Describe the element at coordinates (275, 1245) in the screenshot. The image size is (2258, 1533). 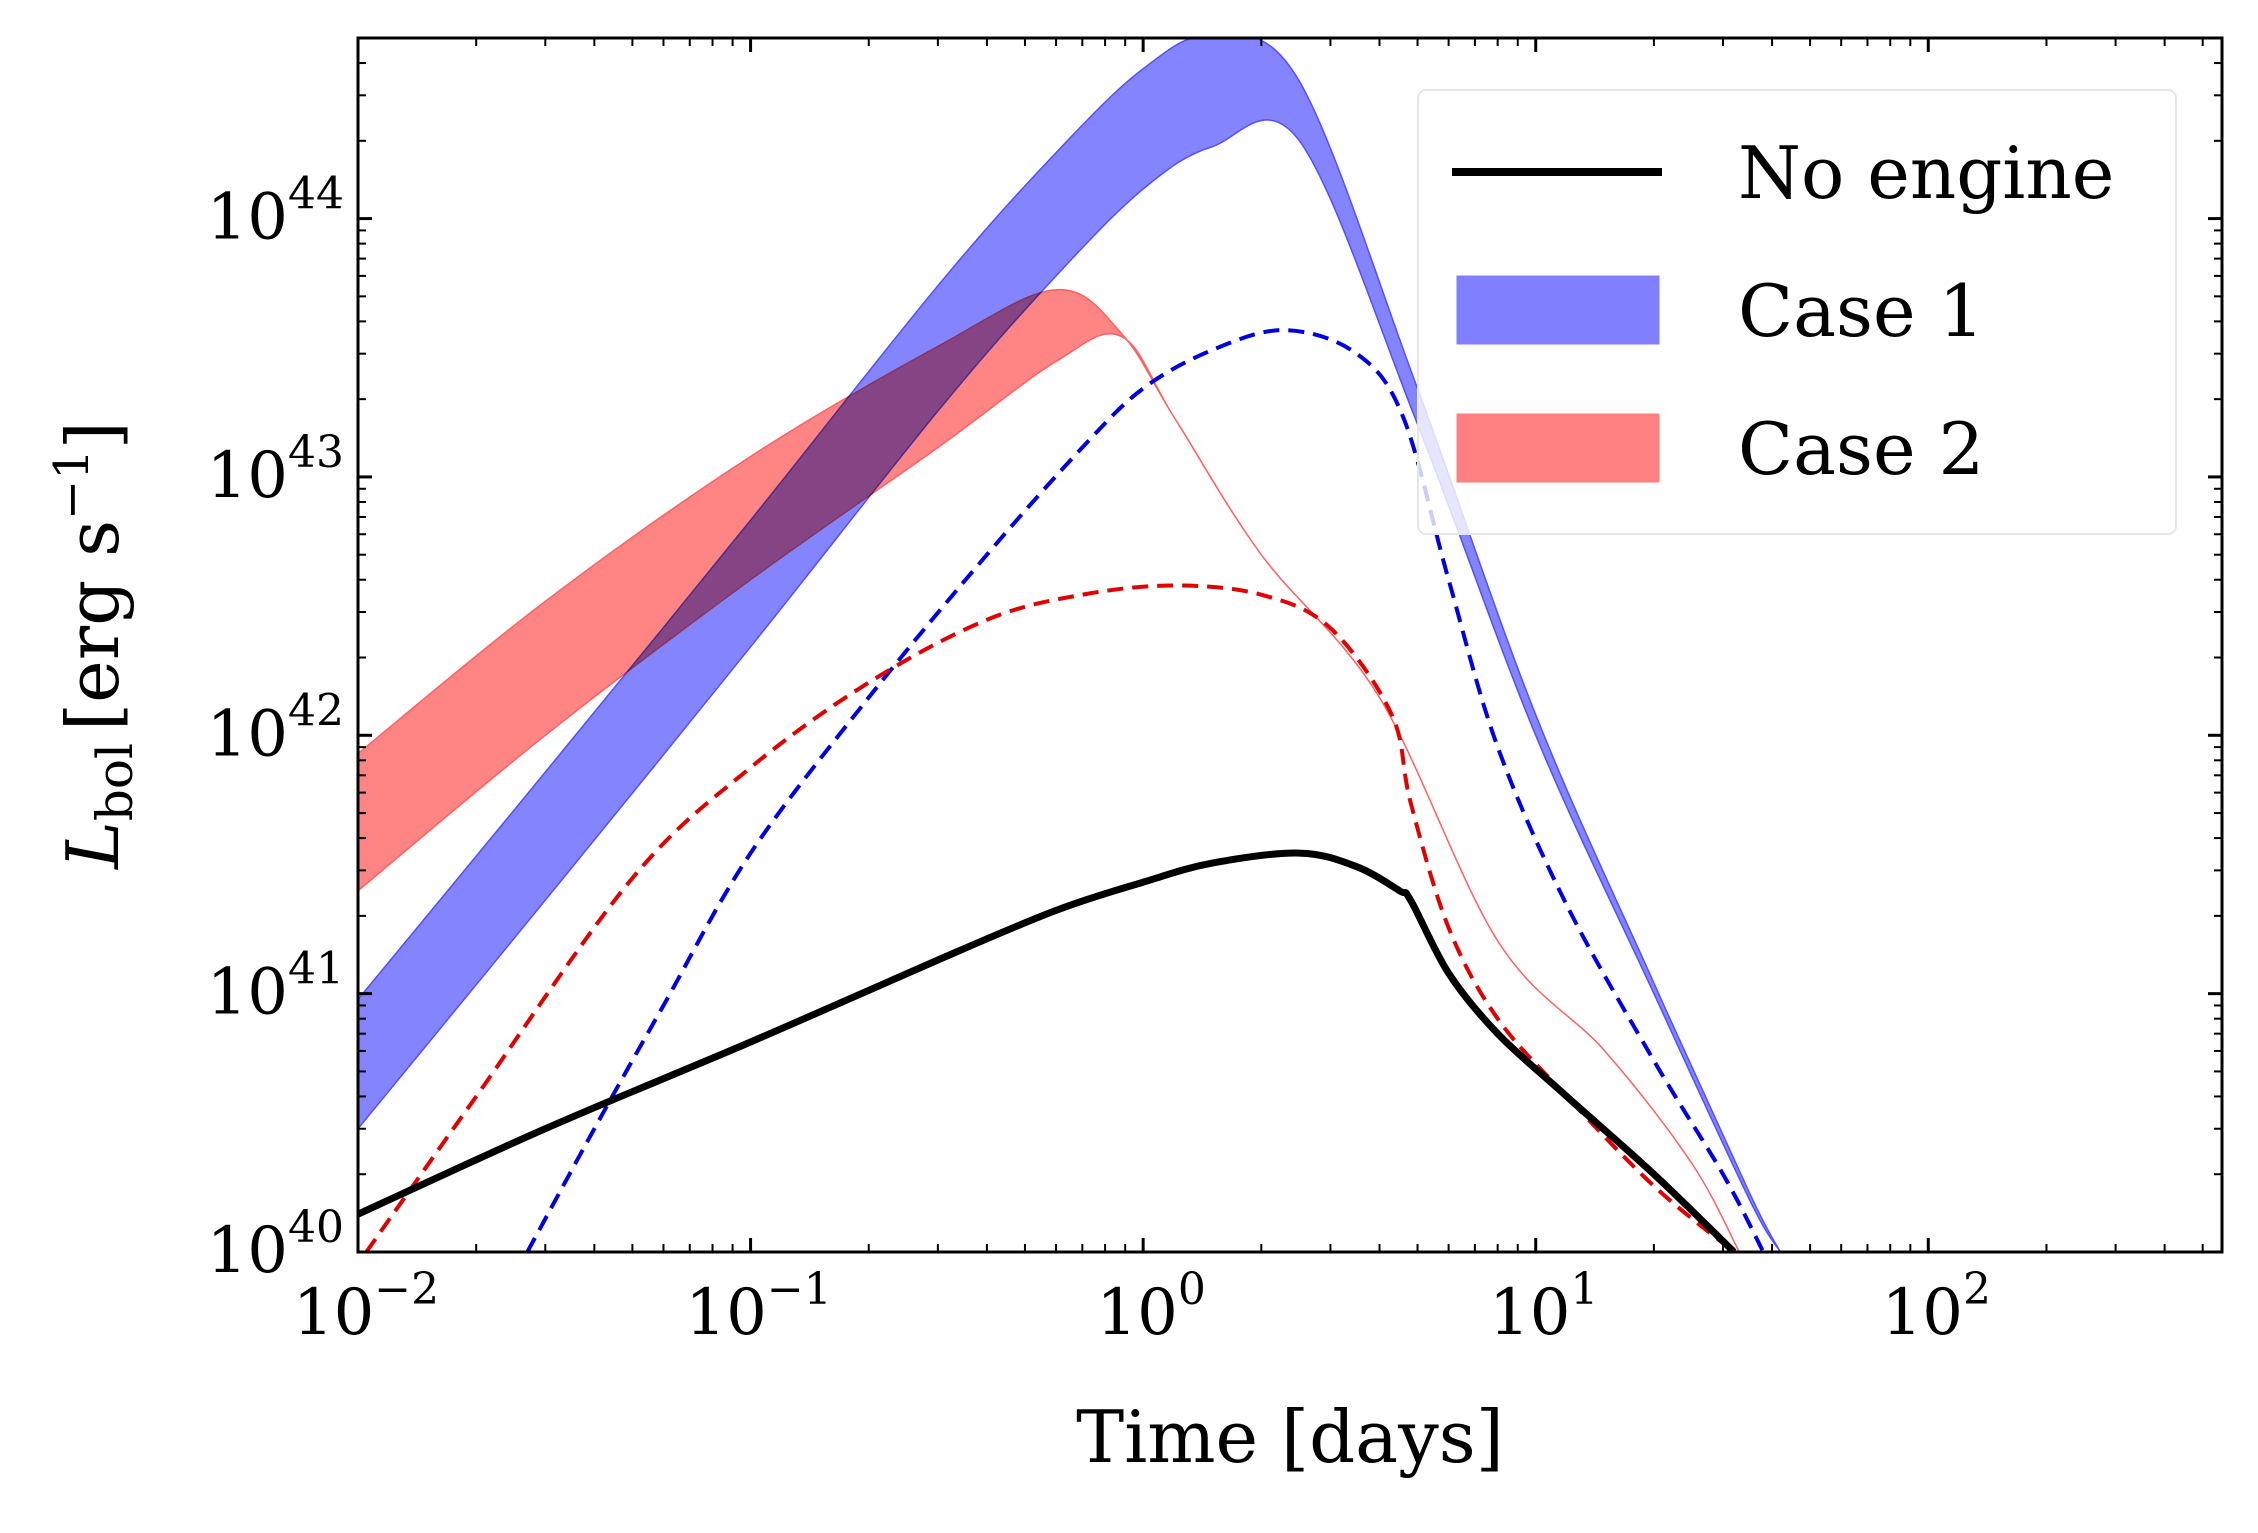
I see `y-tick-label: 1040` at that location.